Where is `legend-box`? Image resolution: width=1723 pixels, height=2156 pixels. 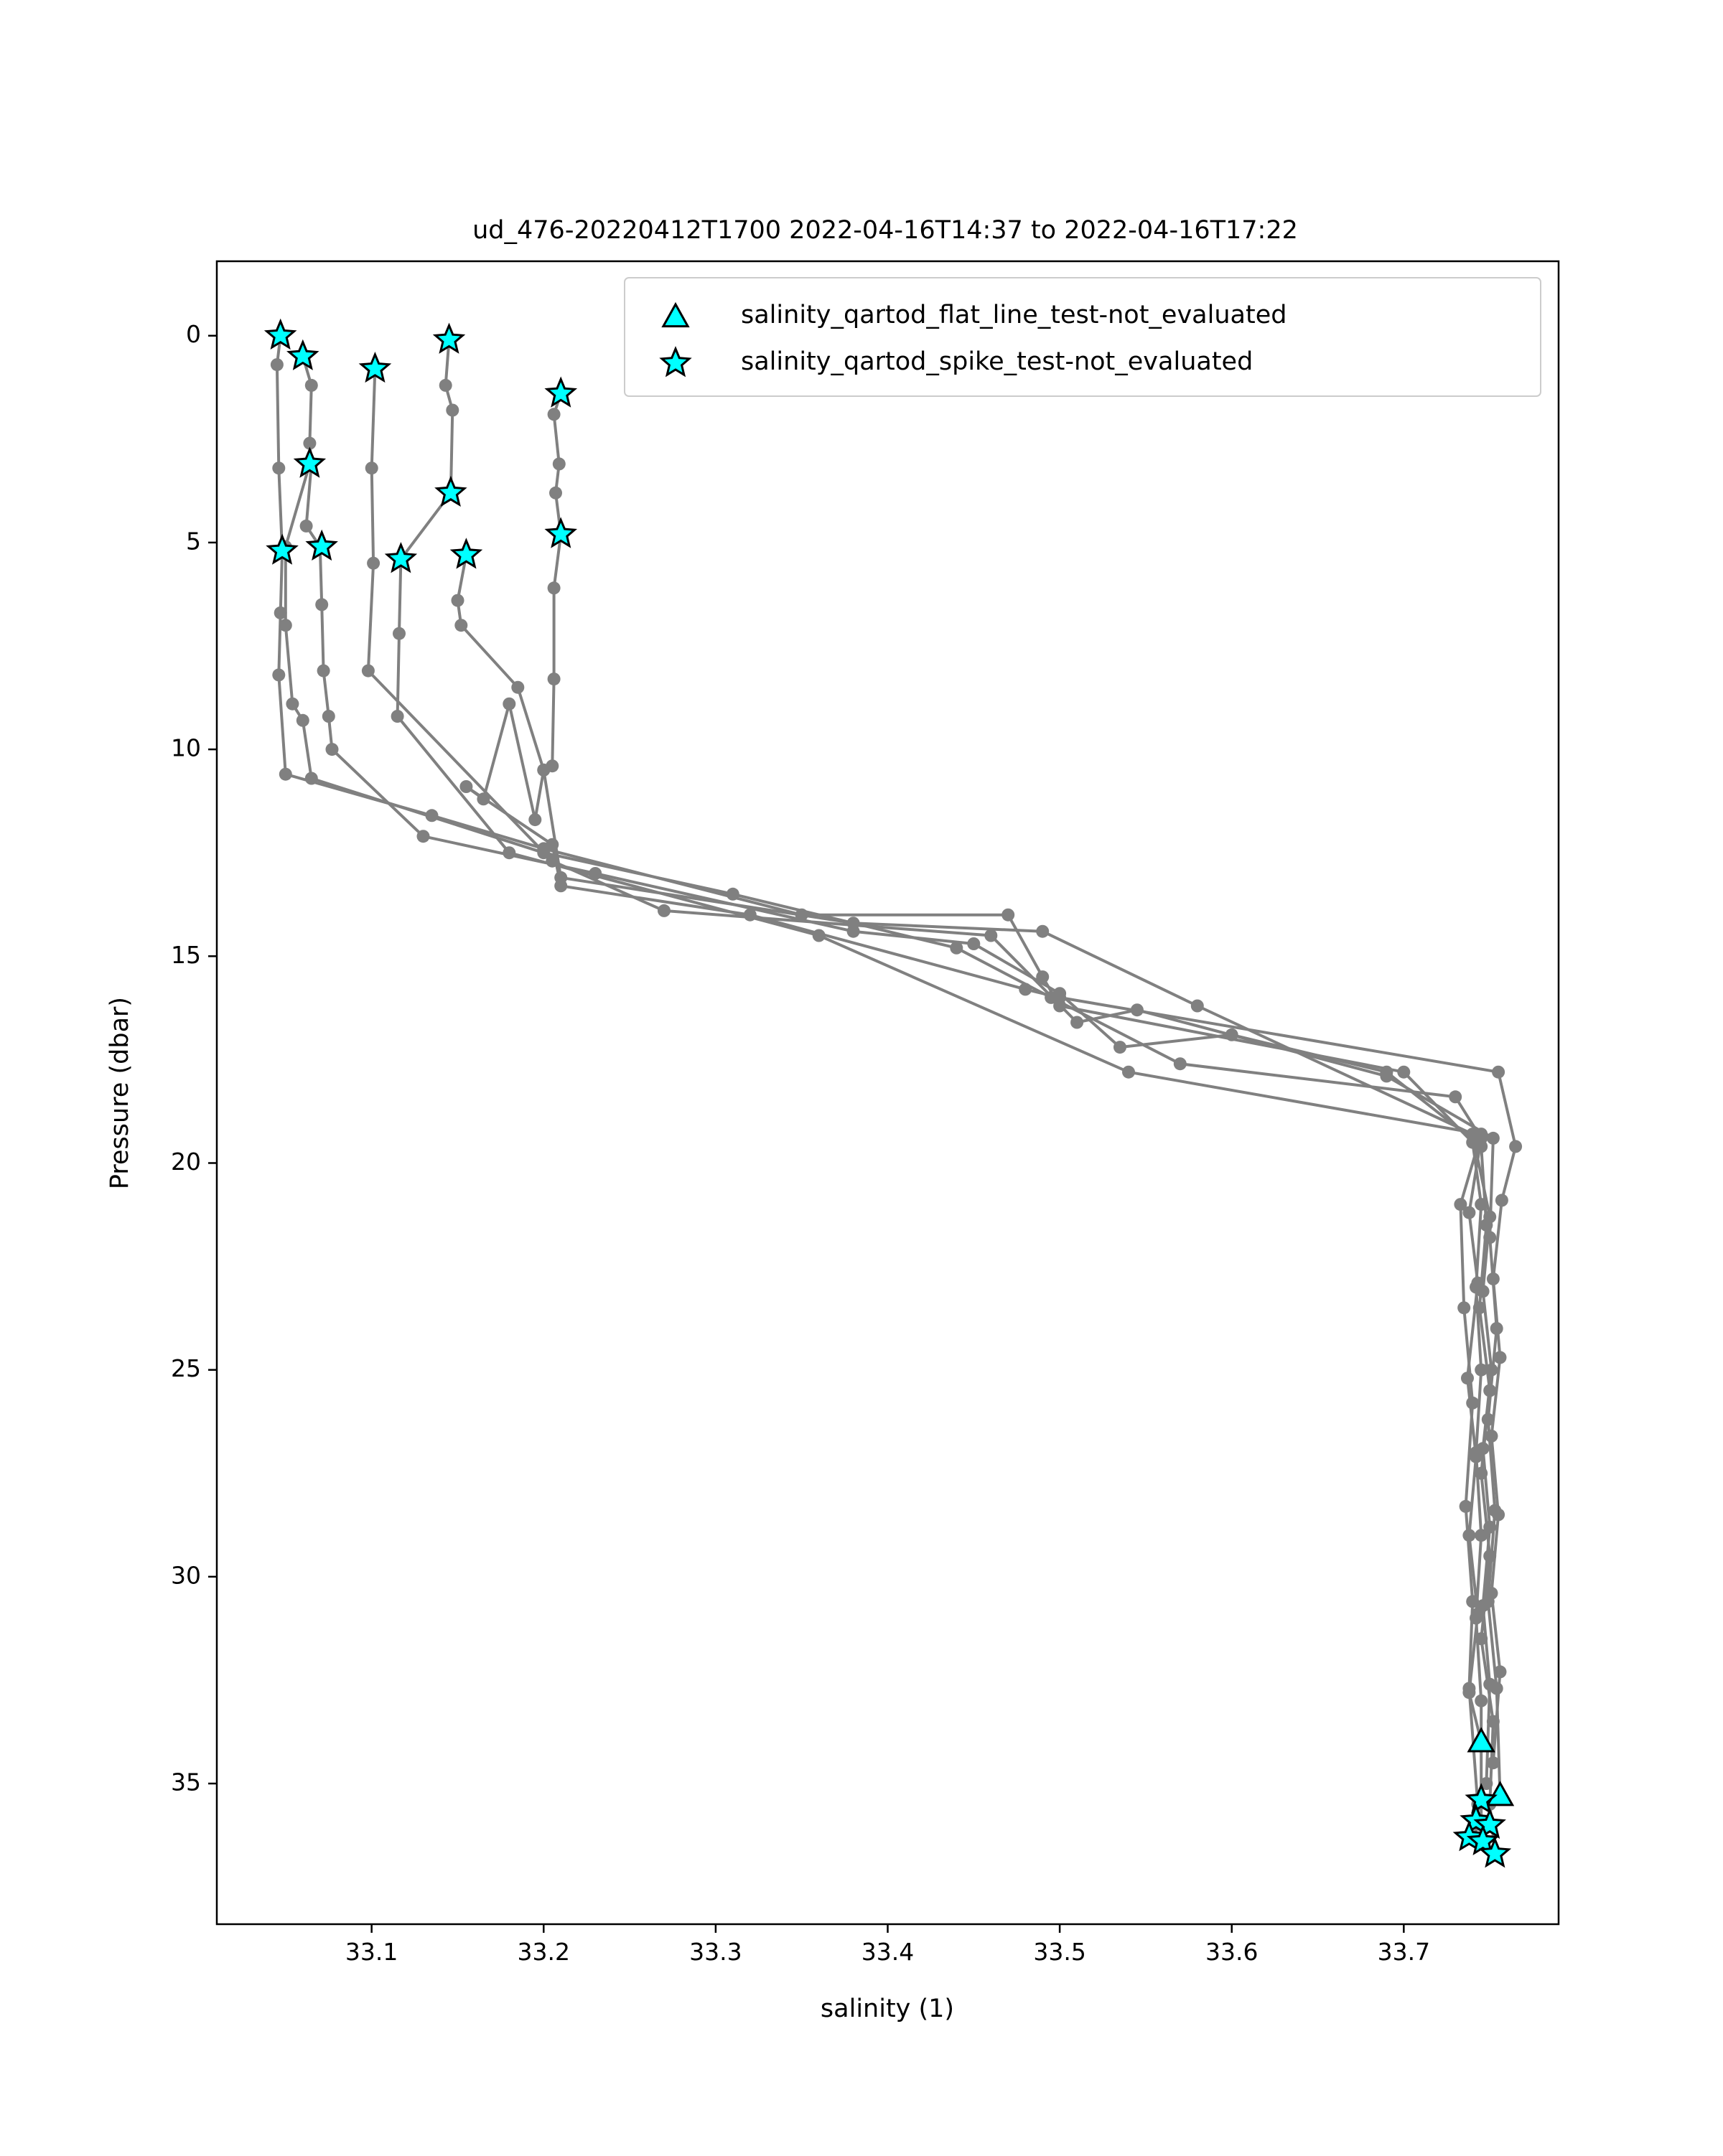
legend-box is located at coordinates (1082, 337).